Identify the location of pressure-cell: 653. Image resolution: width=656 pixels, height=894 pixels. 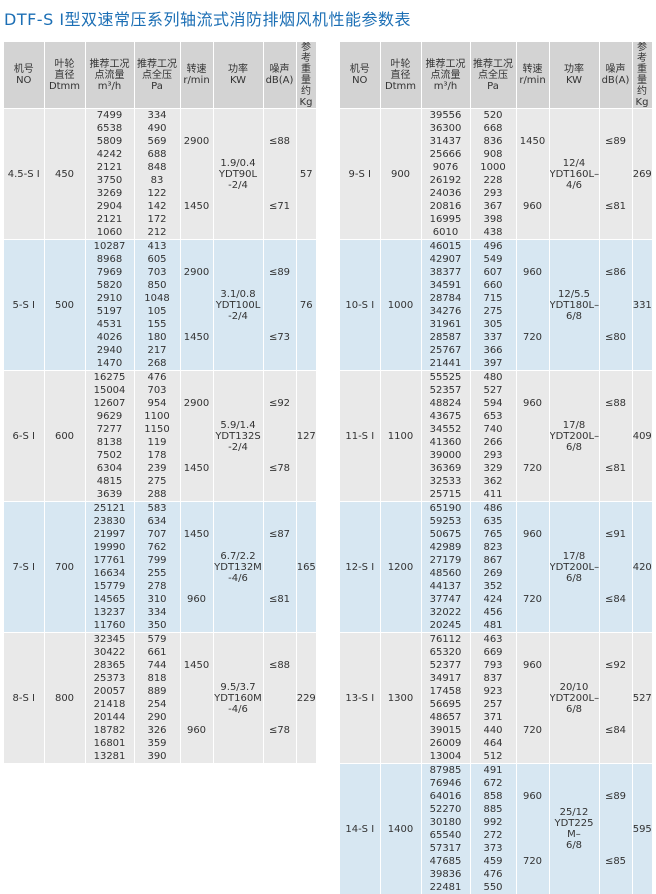
(493, 416).